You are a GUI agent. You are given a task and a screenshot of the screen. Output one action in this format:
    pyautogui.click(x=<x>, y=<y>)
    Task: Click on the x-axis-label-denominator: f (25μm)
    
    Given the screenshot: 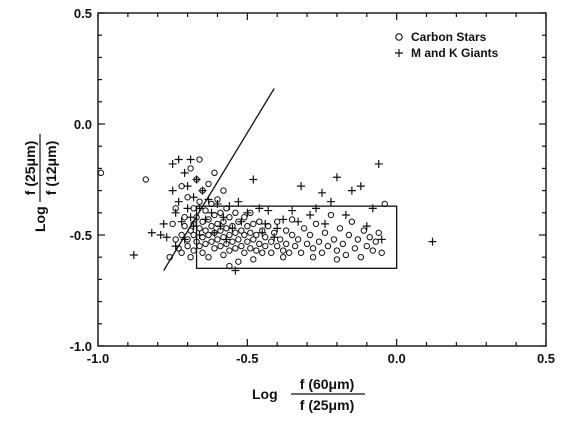 What is the action you would take?
    pyautogui.click(x=327, y=405)
    